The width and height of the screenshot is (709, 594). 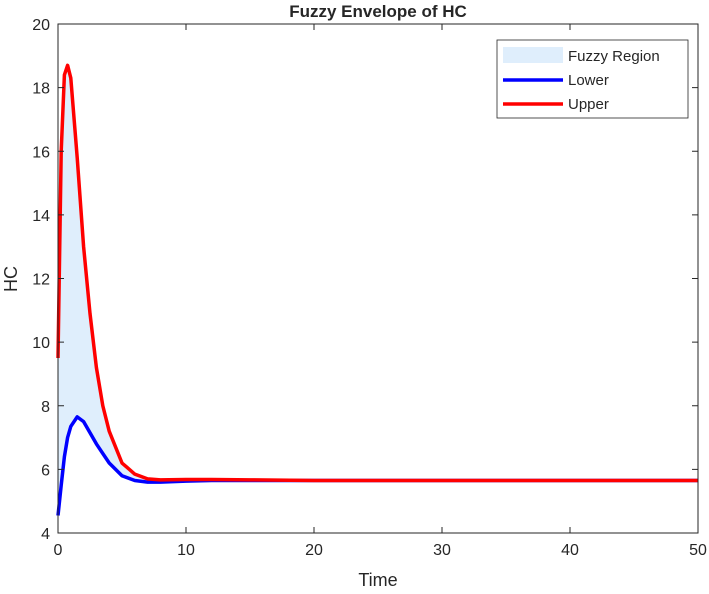 I want to click on x-tick-label: 0, so click(x=58, y=550).